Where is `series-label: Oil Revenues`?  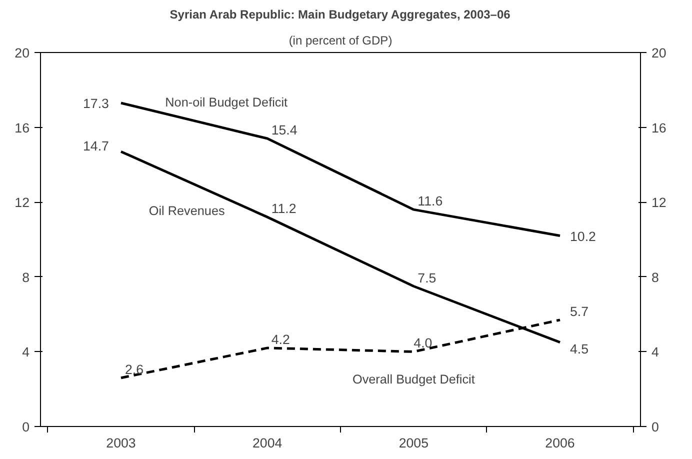 series-label: Oil Revenues is located at coordinates (186, 211).